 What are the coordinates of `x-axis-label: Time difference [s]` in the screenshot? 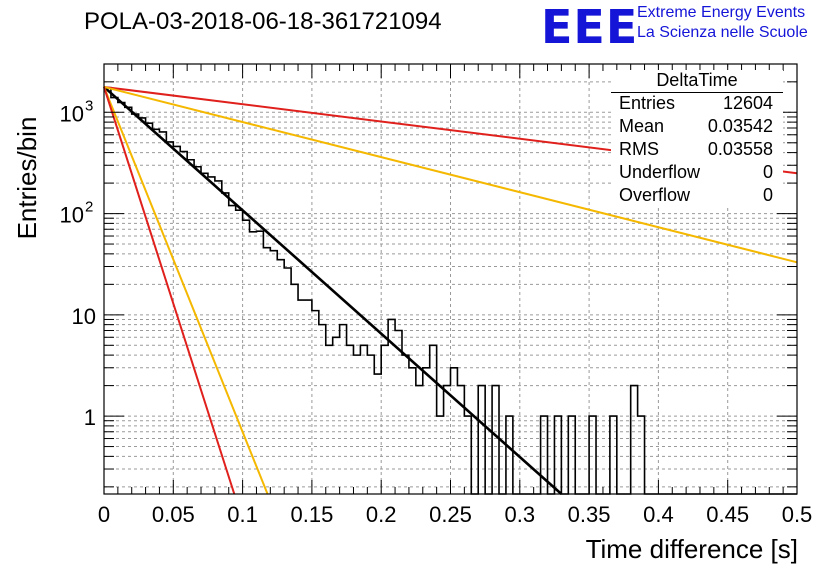 It's located at (692, 549).